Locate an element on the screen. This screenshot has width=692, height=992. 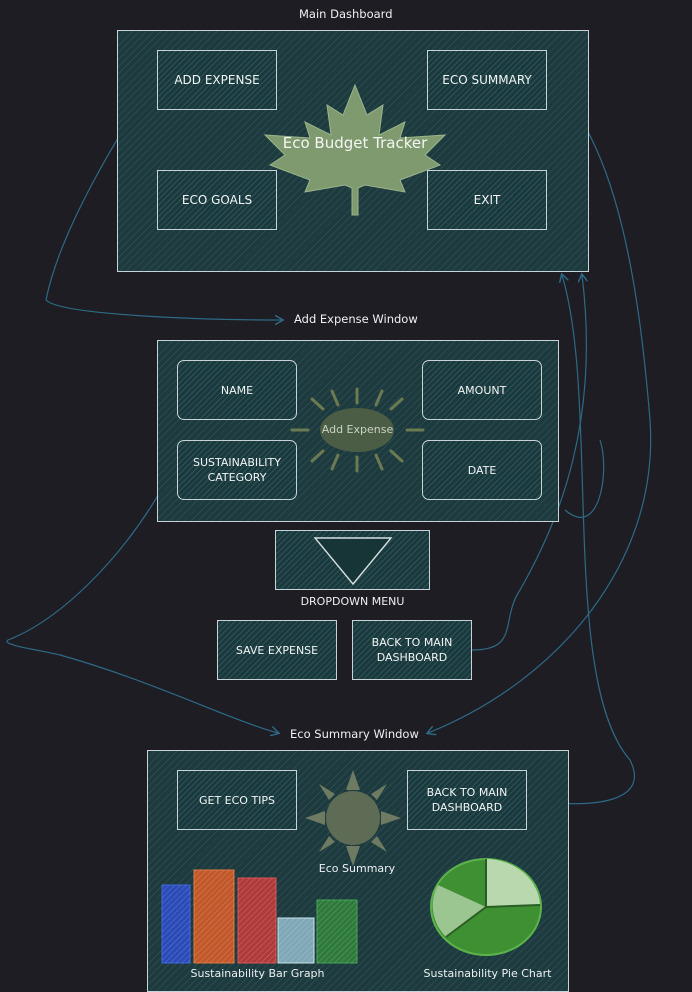
bar-graph-label: Sustainability Bar Graph is located at coordinates (257, 973).